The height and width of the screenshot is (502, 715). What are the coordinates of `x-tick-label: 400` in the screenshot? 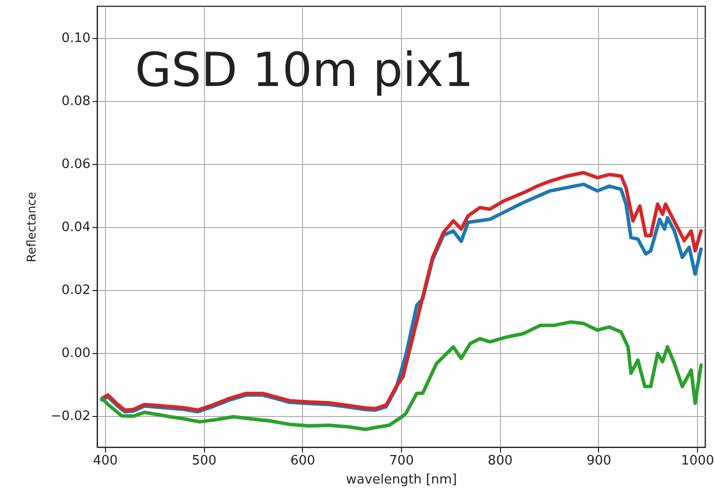 It's located at (105, 461).